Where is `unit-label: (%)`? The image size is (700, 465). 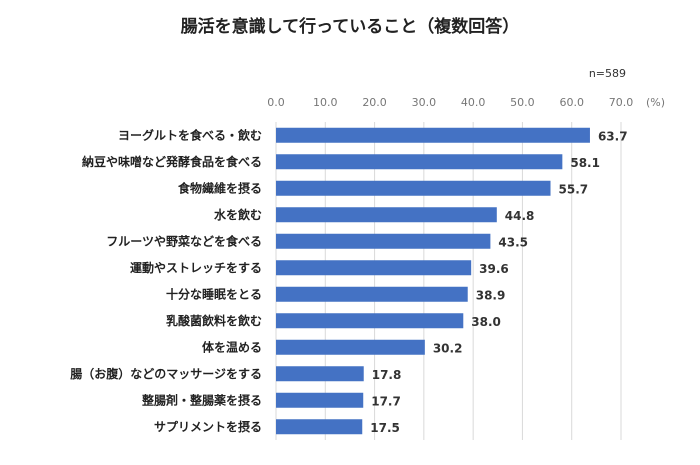 unit-label: (%) is located at coordinates (655, 102).